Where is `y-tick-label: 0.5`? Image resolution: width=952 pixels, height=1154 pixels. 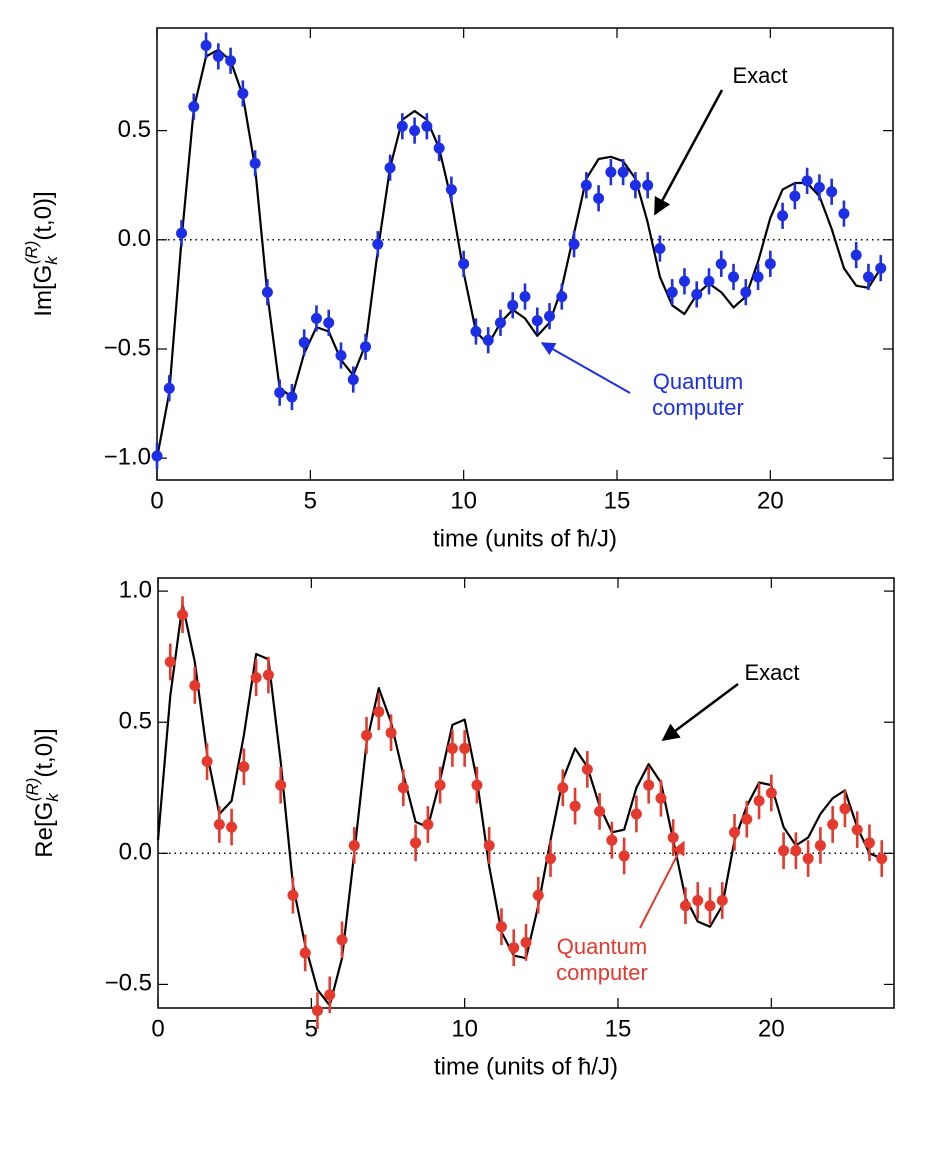
y-tick-label: 0.5 is located at coordinates (134, 129).